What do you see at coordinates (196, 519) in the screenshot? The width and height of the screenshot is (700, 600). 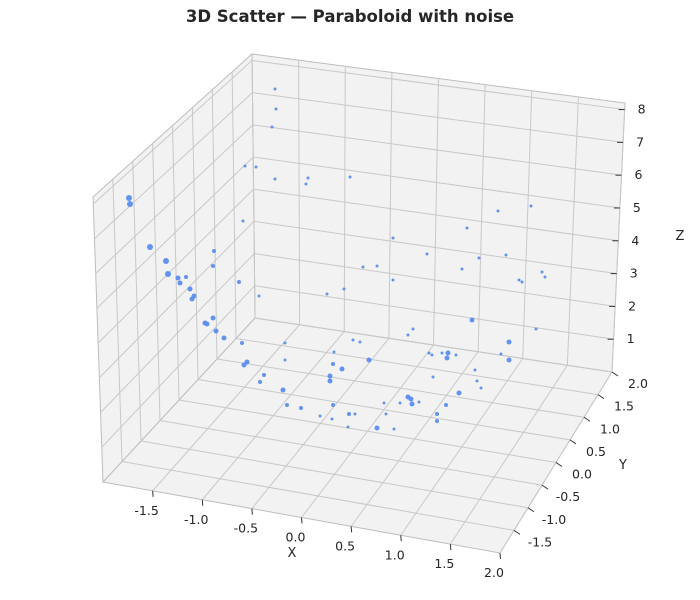 I see `x-tick-label: -1.0` at bounding box center [196, 519].